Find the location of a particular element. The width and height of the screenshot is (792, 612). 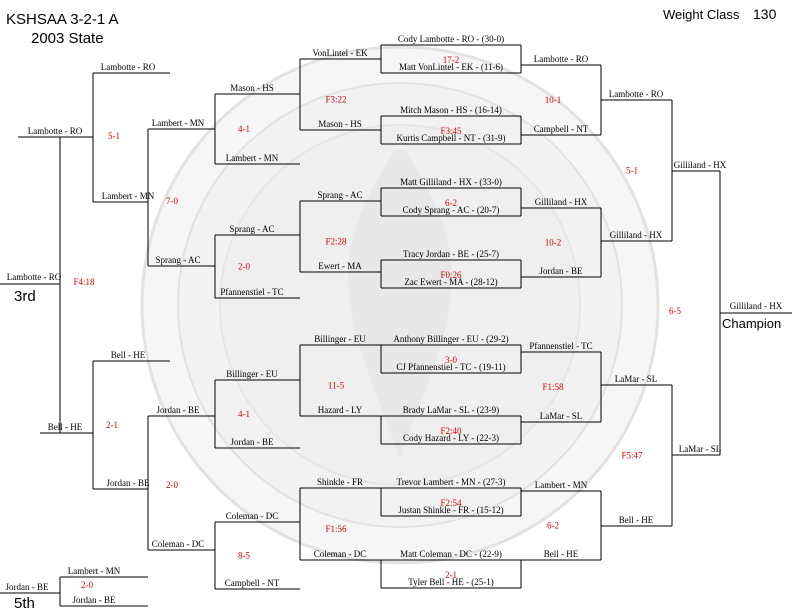

consolation-r3-name: Lambert - MN is located at coordinates (178, 123).